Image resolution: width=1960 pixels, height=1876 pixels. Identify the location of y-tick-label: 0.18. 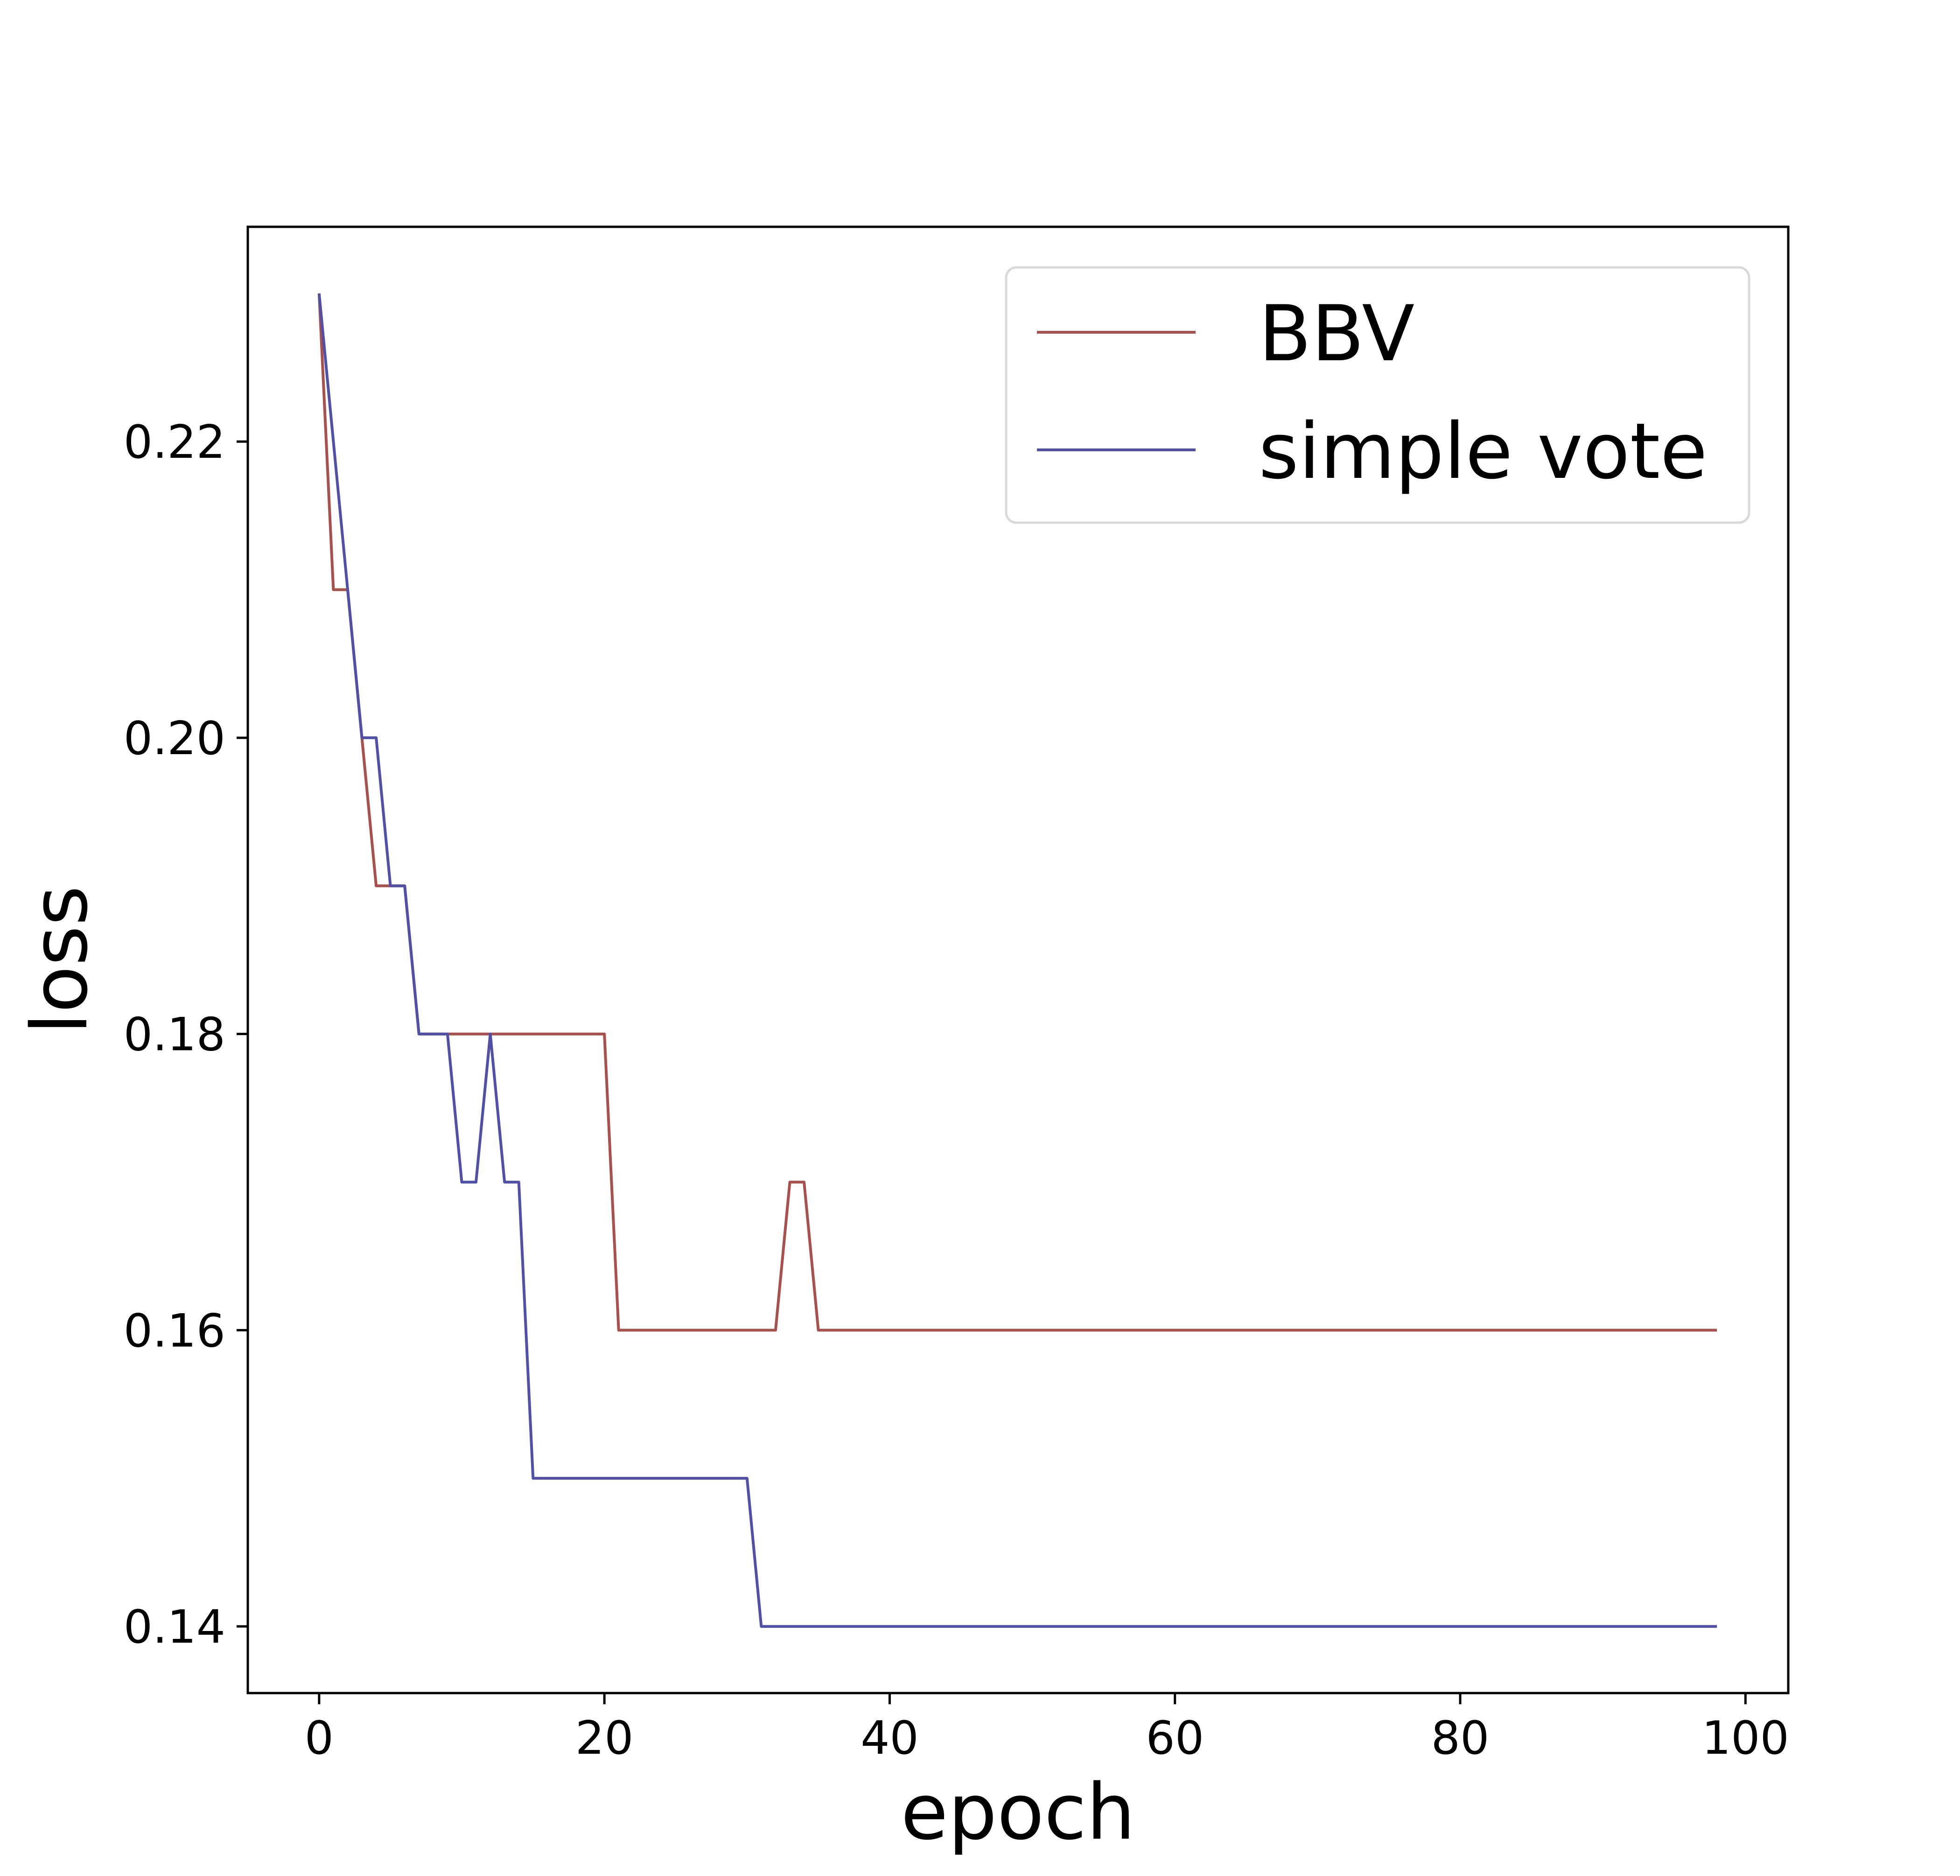
(174, 1035).